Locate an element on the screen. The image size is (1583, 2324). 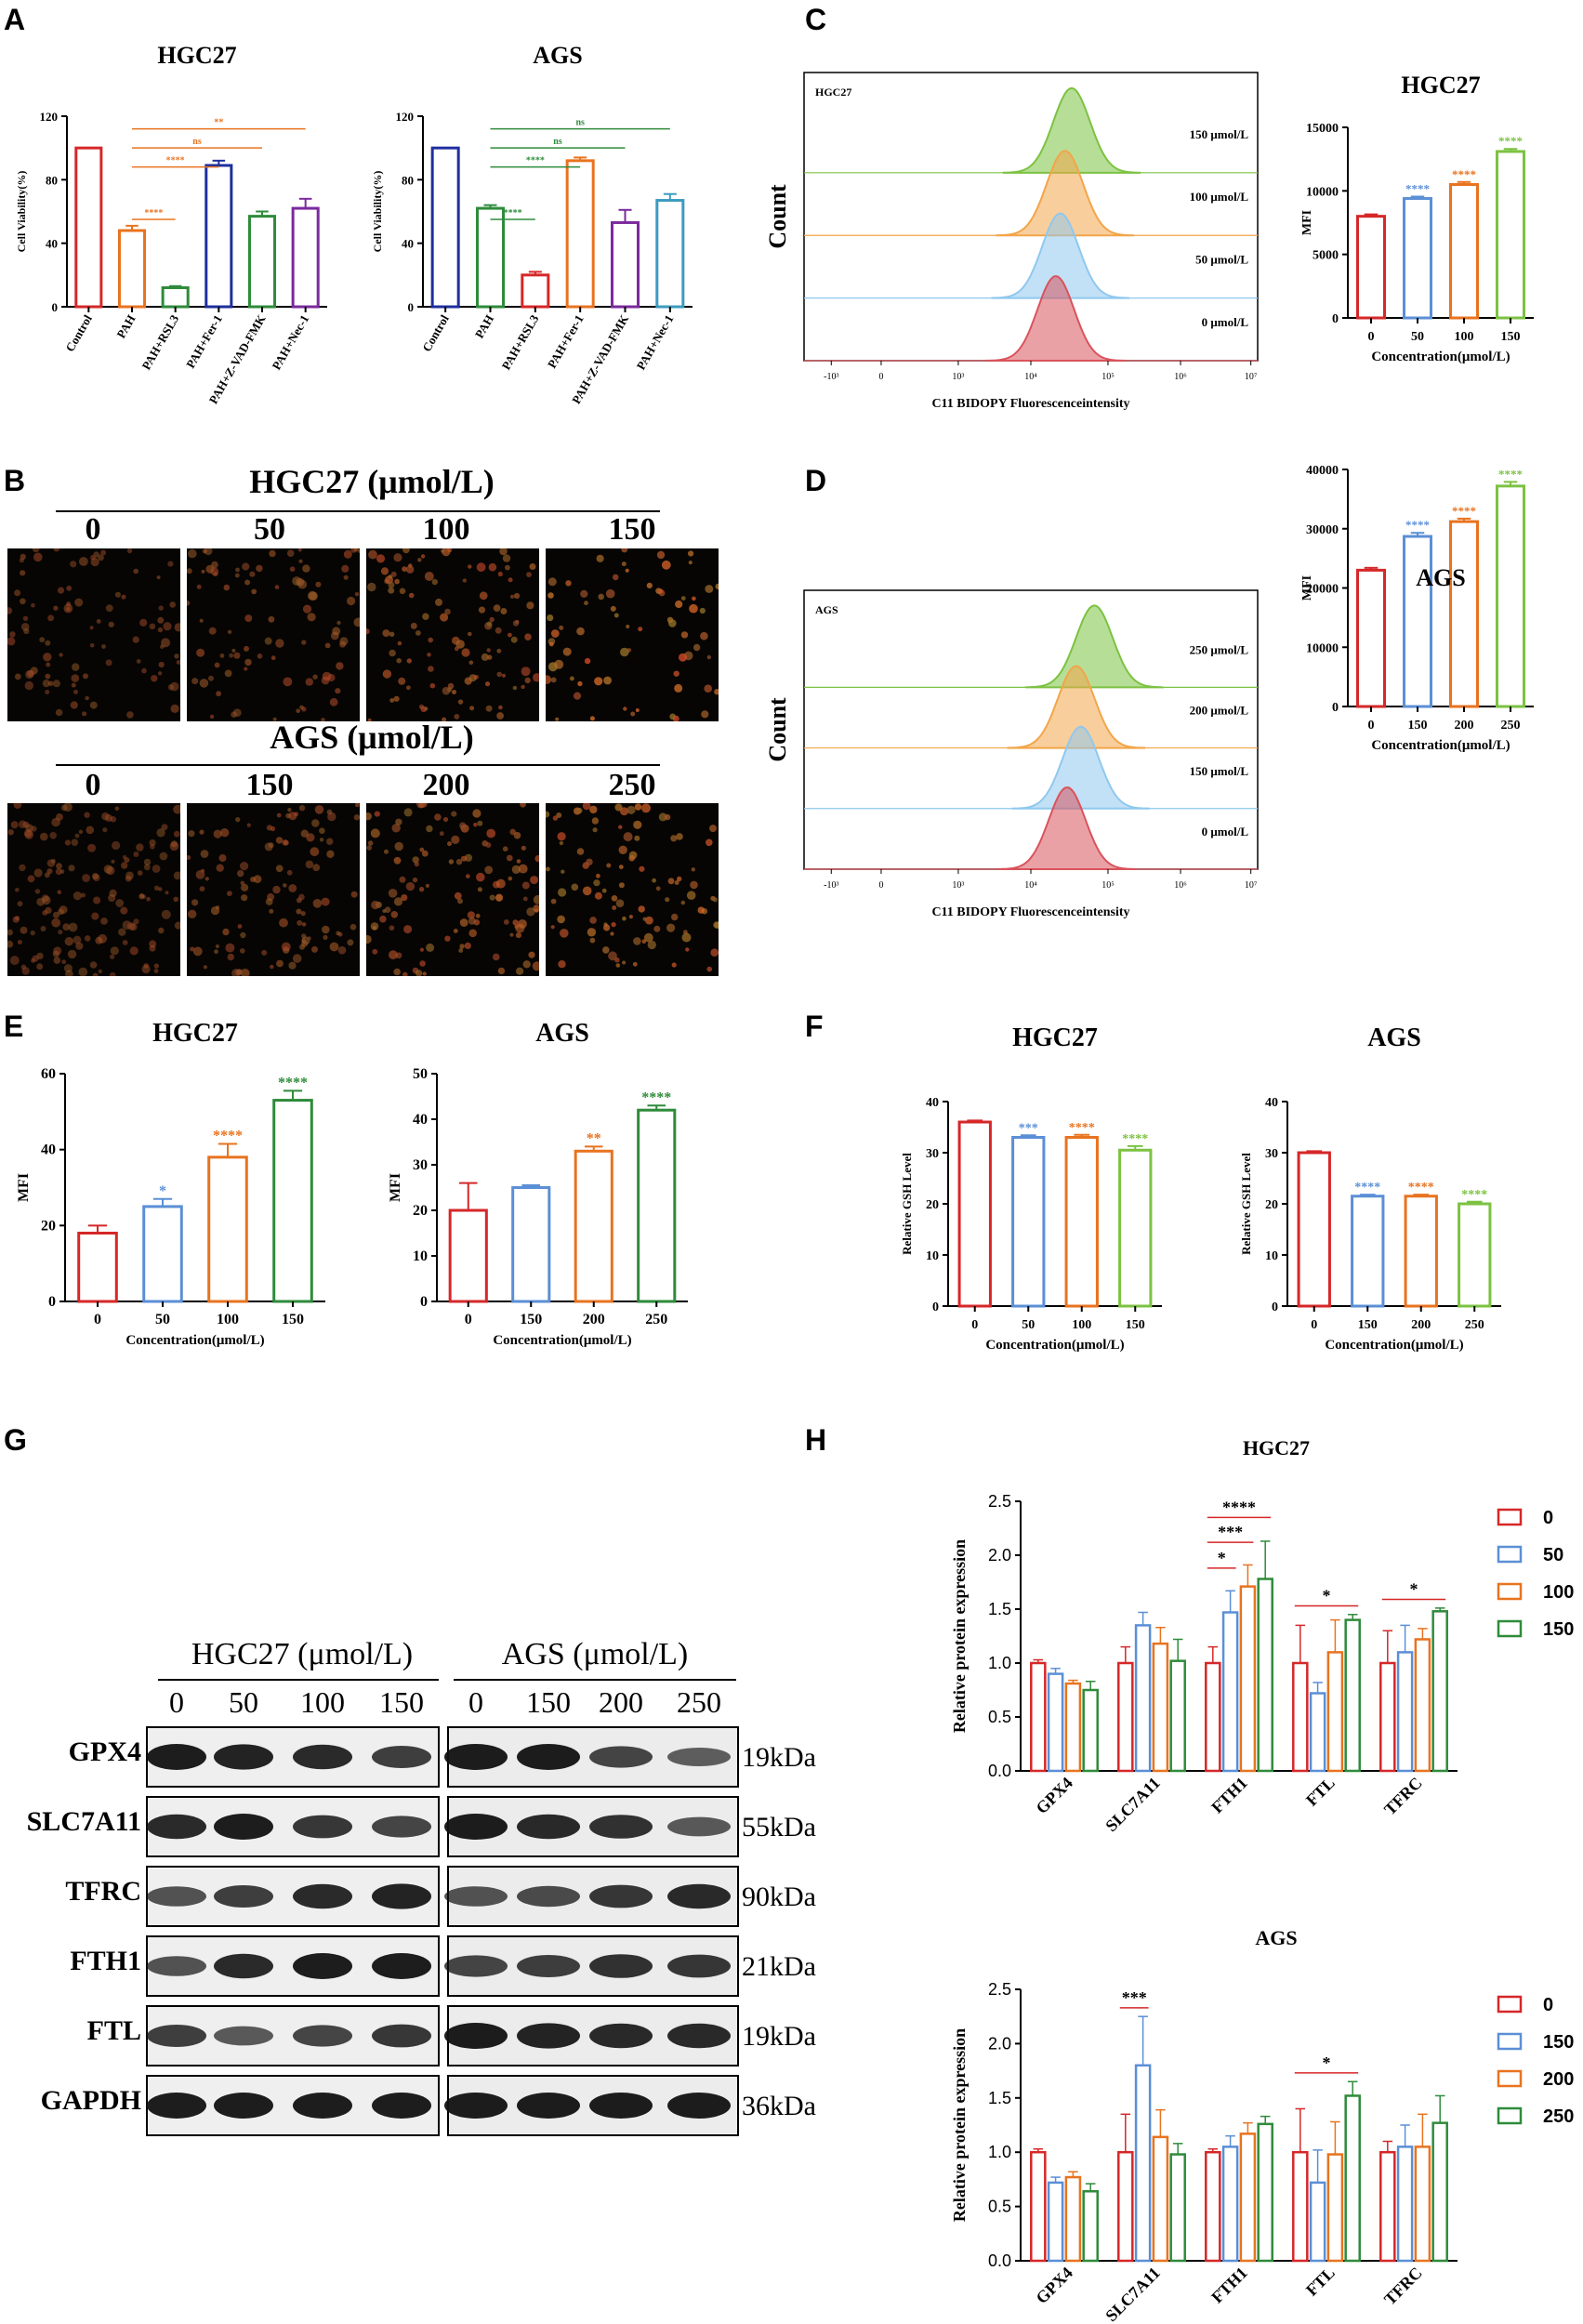
flow-histogram is located at coordinates (1056, 318).